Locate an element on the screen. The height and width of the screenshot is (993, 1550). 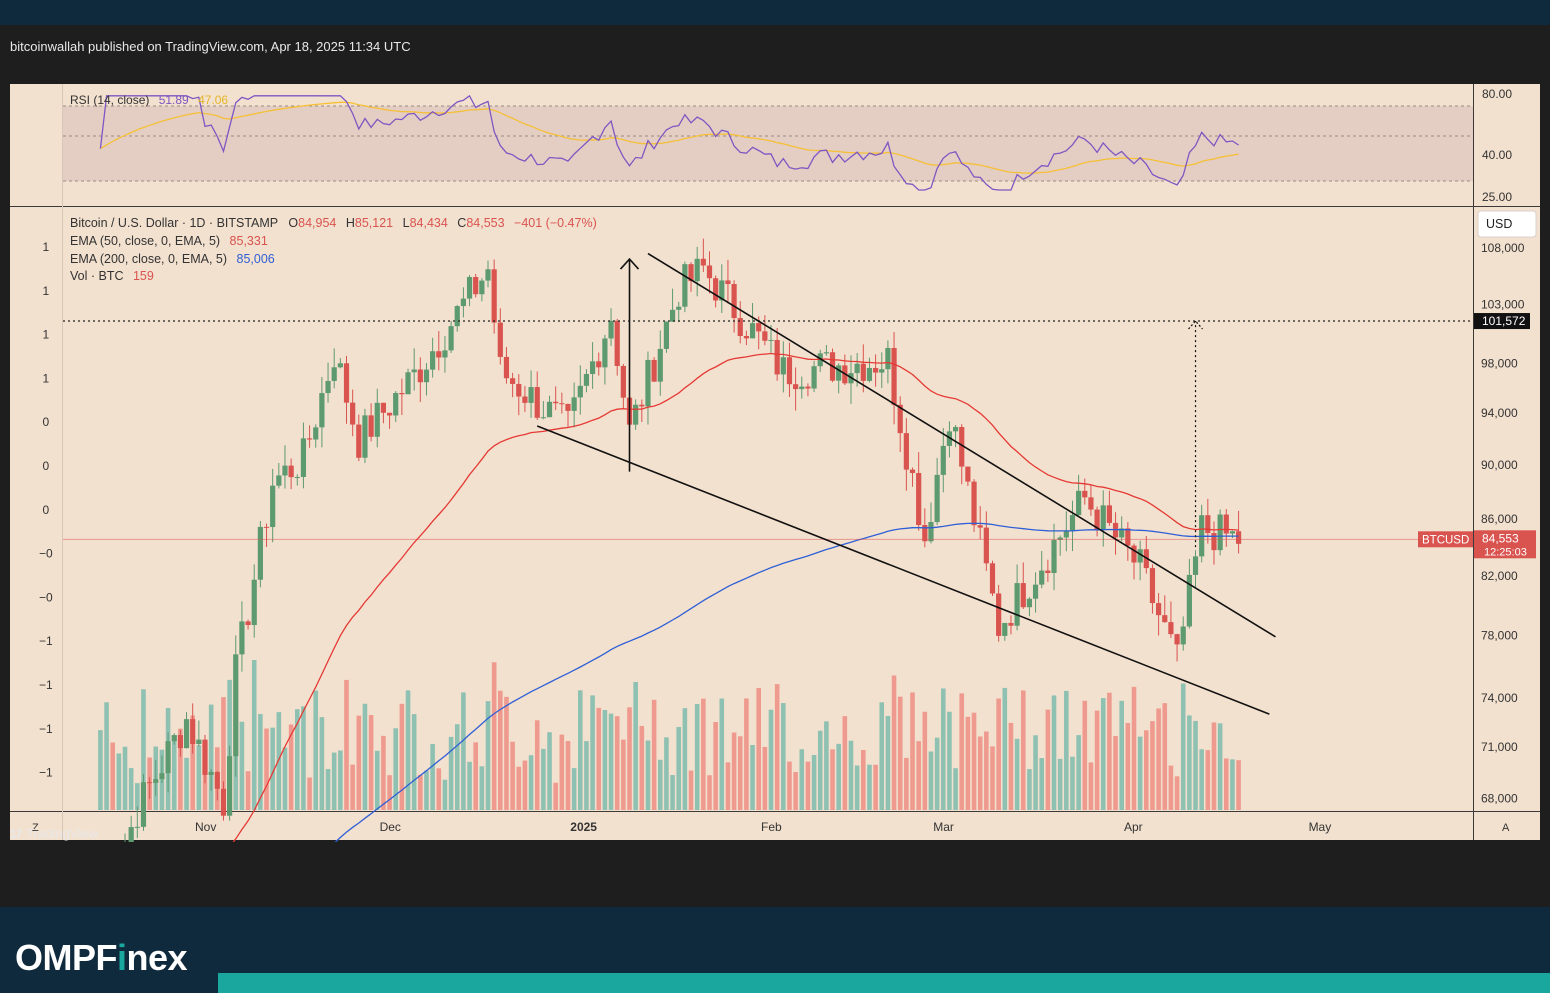
rsi-legend-name: RSI (14, close) is located at coordinates (109, 100).